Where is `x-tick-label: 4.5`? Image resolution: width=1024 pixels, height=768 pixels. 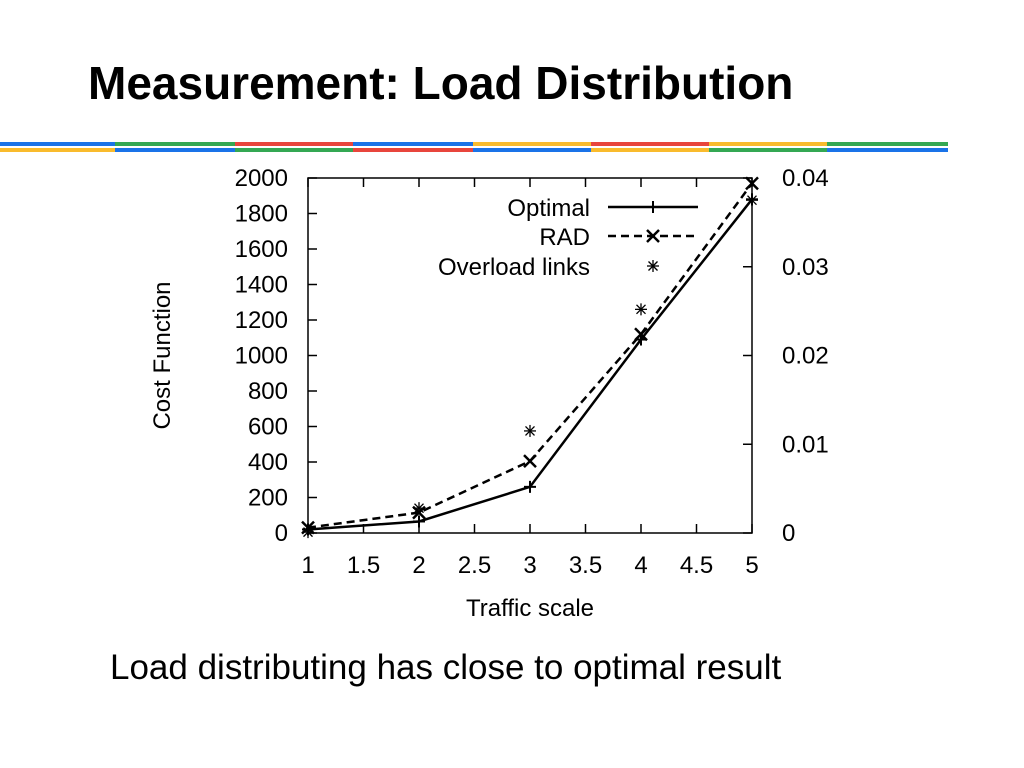 x-tick-label: 4.5 is located at coordinates (696, 565).